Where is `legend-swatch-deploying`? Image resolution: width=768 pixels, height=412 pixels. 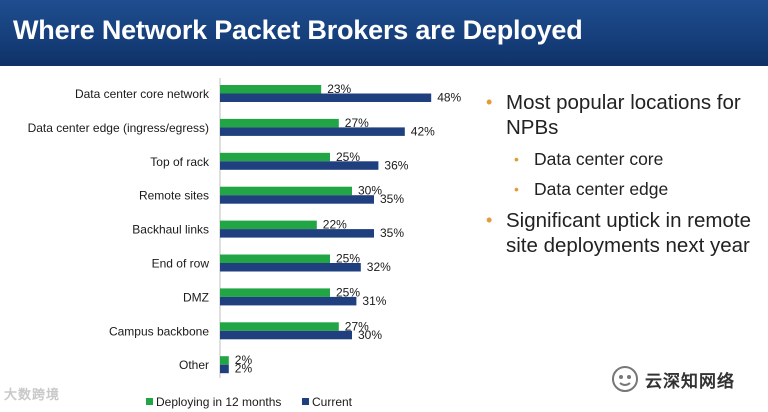 legend-swatch-deploying is located at coordinates (149, 401).